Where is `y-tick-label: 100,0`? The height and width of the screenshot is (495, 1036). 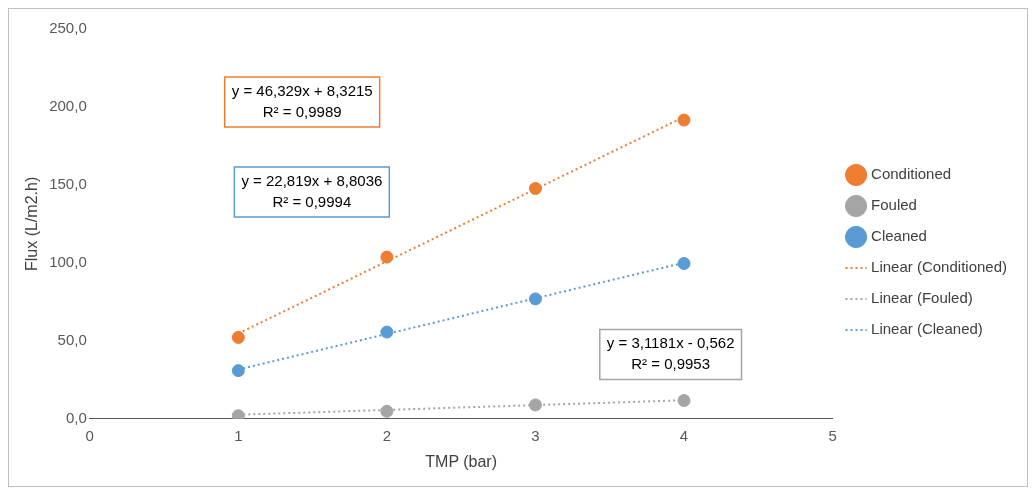 y-tick-label: 100,0 is located at coordinates (68, 262).